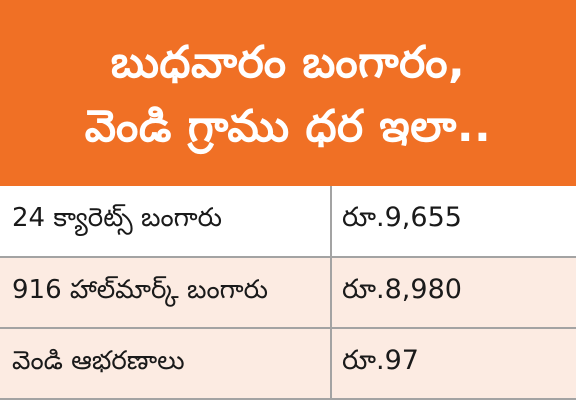  What do you see at coordinates (166, 222) in the screenshot?
I see `item-name: 24 క్యారెట్స్ బంగారు` at bounding box center [166, 222].